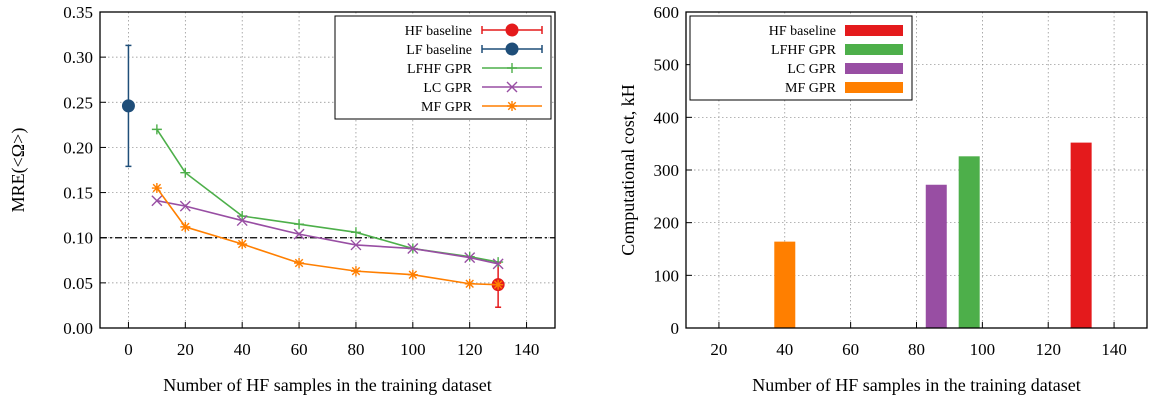  Describe the element at coordinates (936, 256) in the screenshot. I see `bar-lc-gpr` at that location.